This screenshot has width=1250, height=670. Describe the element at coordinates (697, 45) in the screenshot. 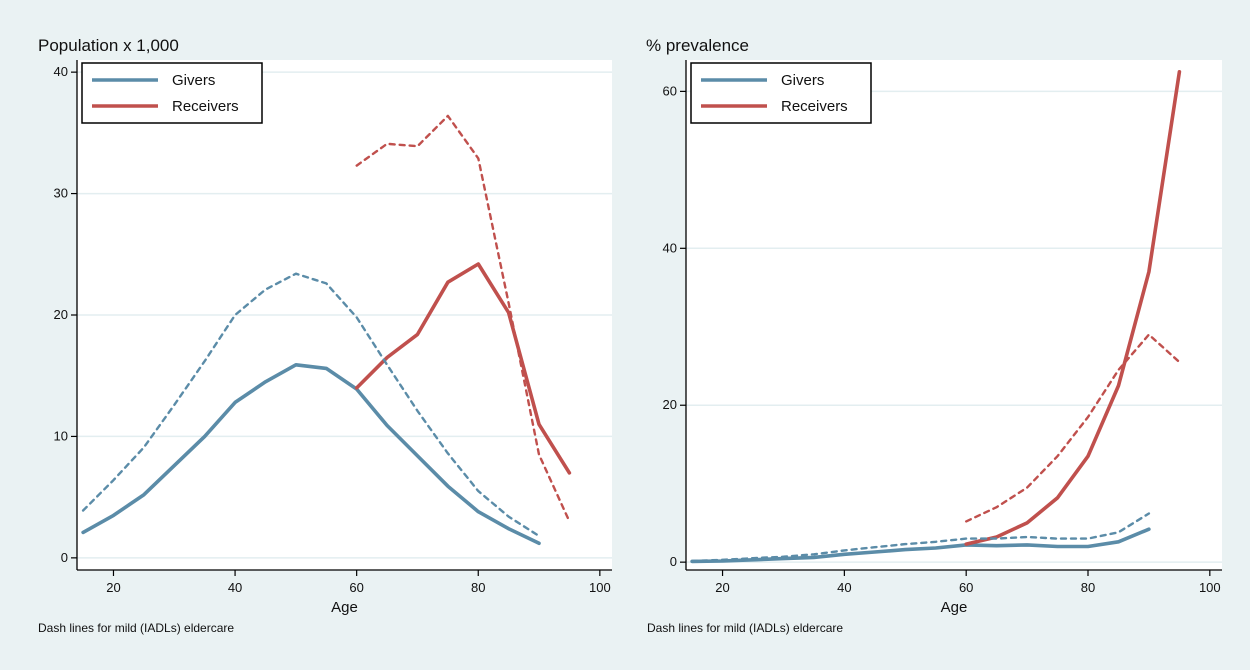

I see `panel-title: % prevalence` at that location.